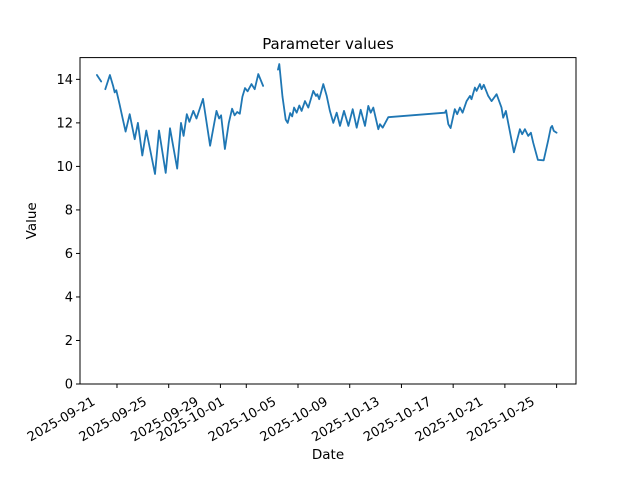 The width and height of the screenshot is (640, 484). I want to click on x-axis-label: Date, so click(328, 455).